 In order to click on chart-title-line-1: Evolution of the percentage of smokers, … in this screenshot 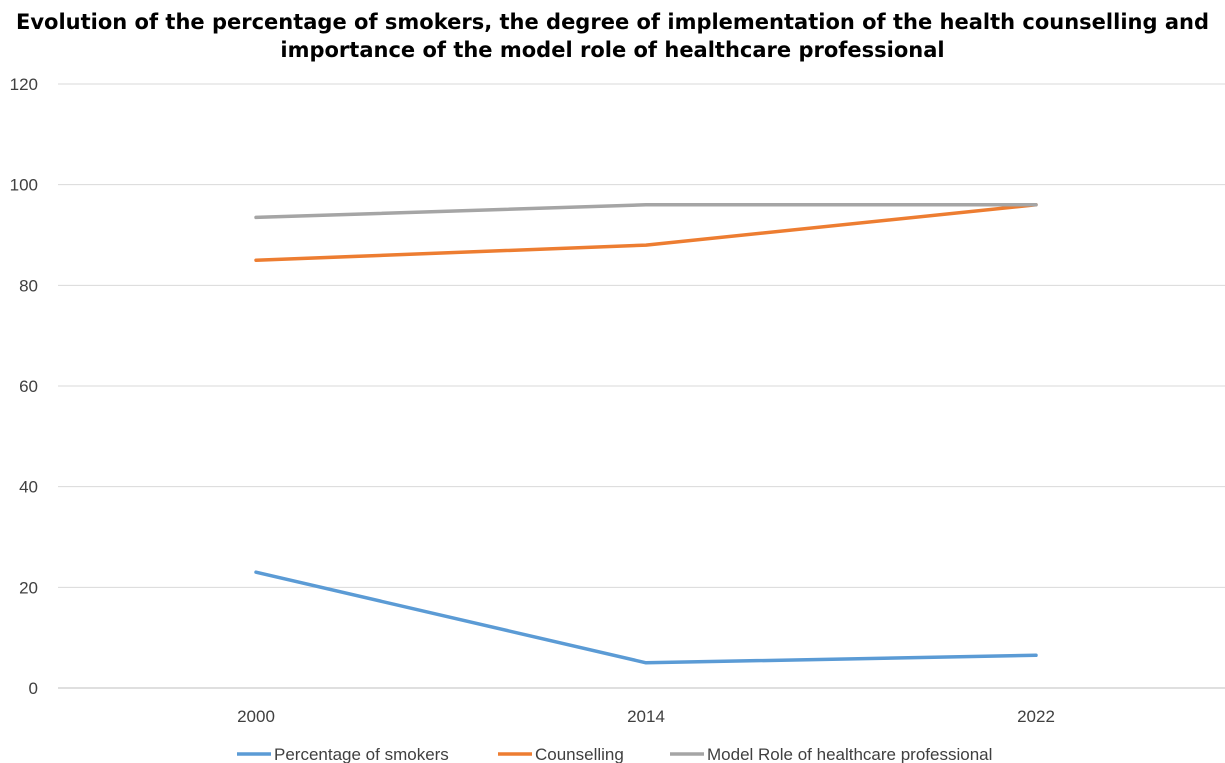, I will do `click(612, 22)`.